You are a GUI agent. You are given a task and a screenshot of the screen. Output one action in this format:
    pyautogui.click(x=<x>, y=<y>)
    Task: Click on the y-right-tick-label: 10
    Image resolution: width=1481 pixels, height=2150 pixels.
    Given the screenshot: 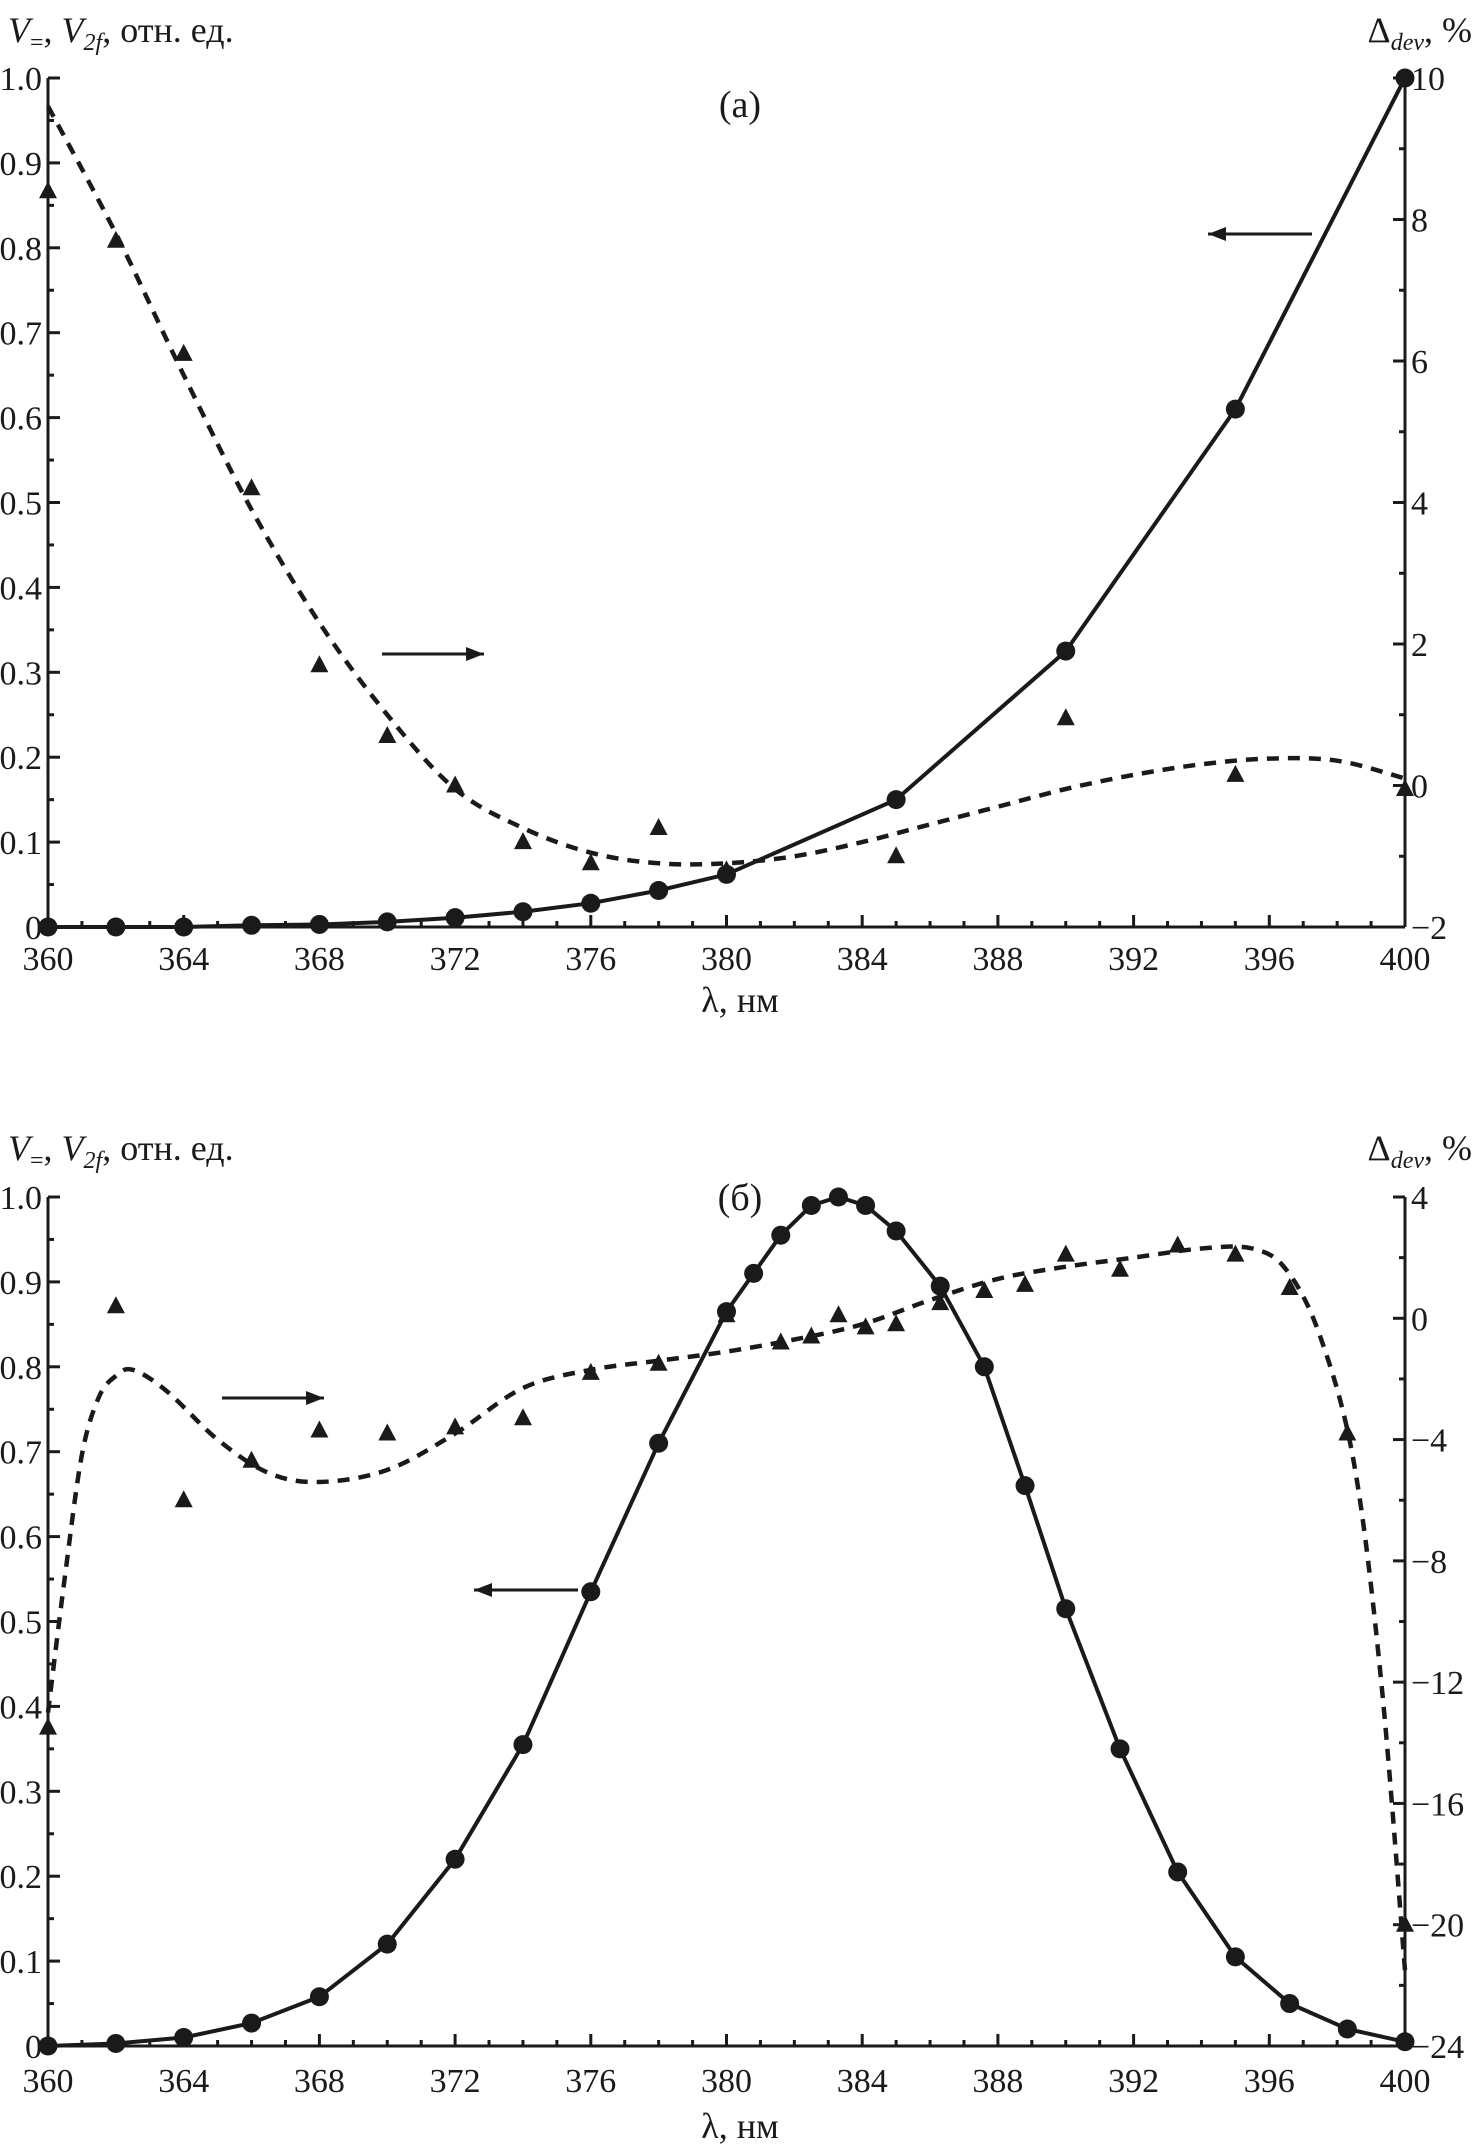 What is the action you would take?
    pyautogui.click(x=1428, y=79)
    